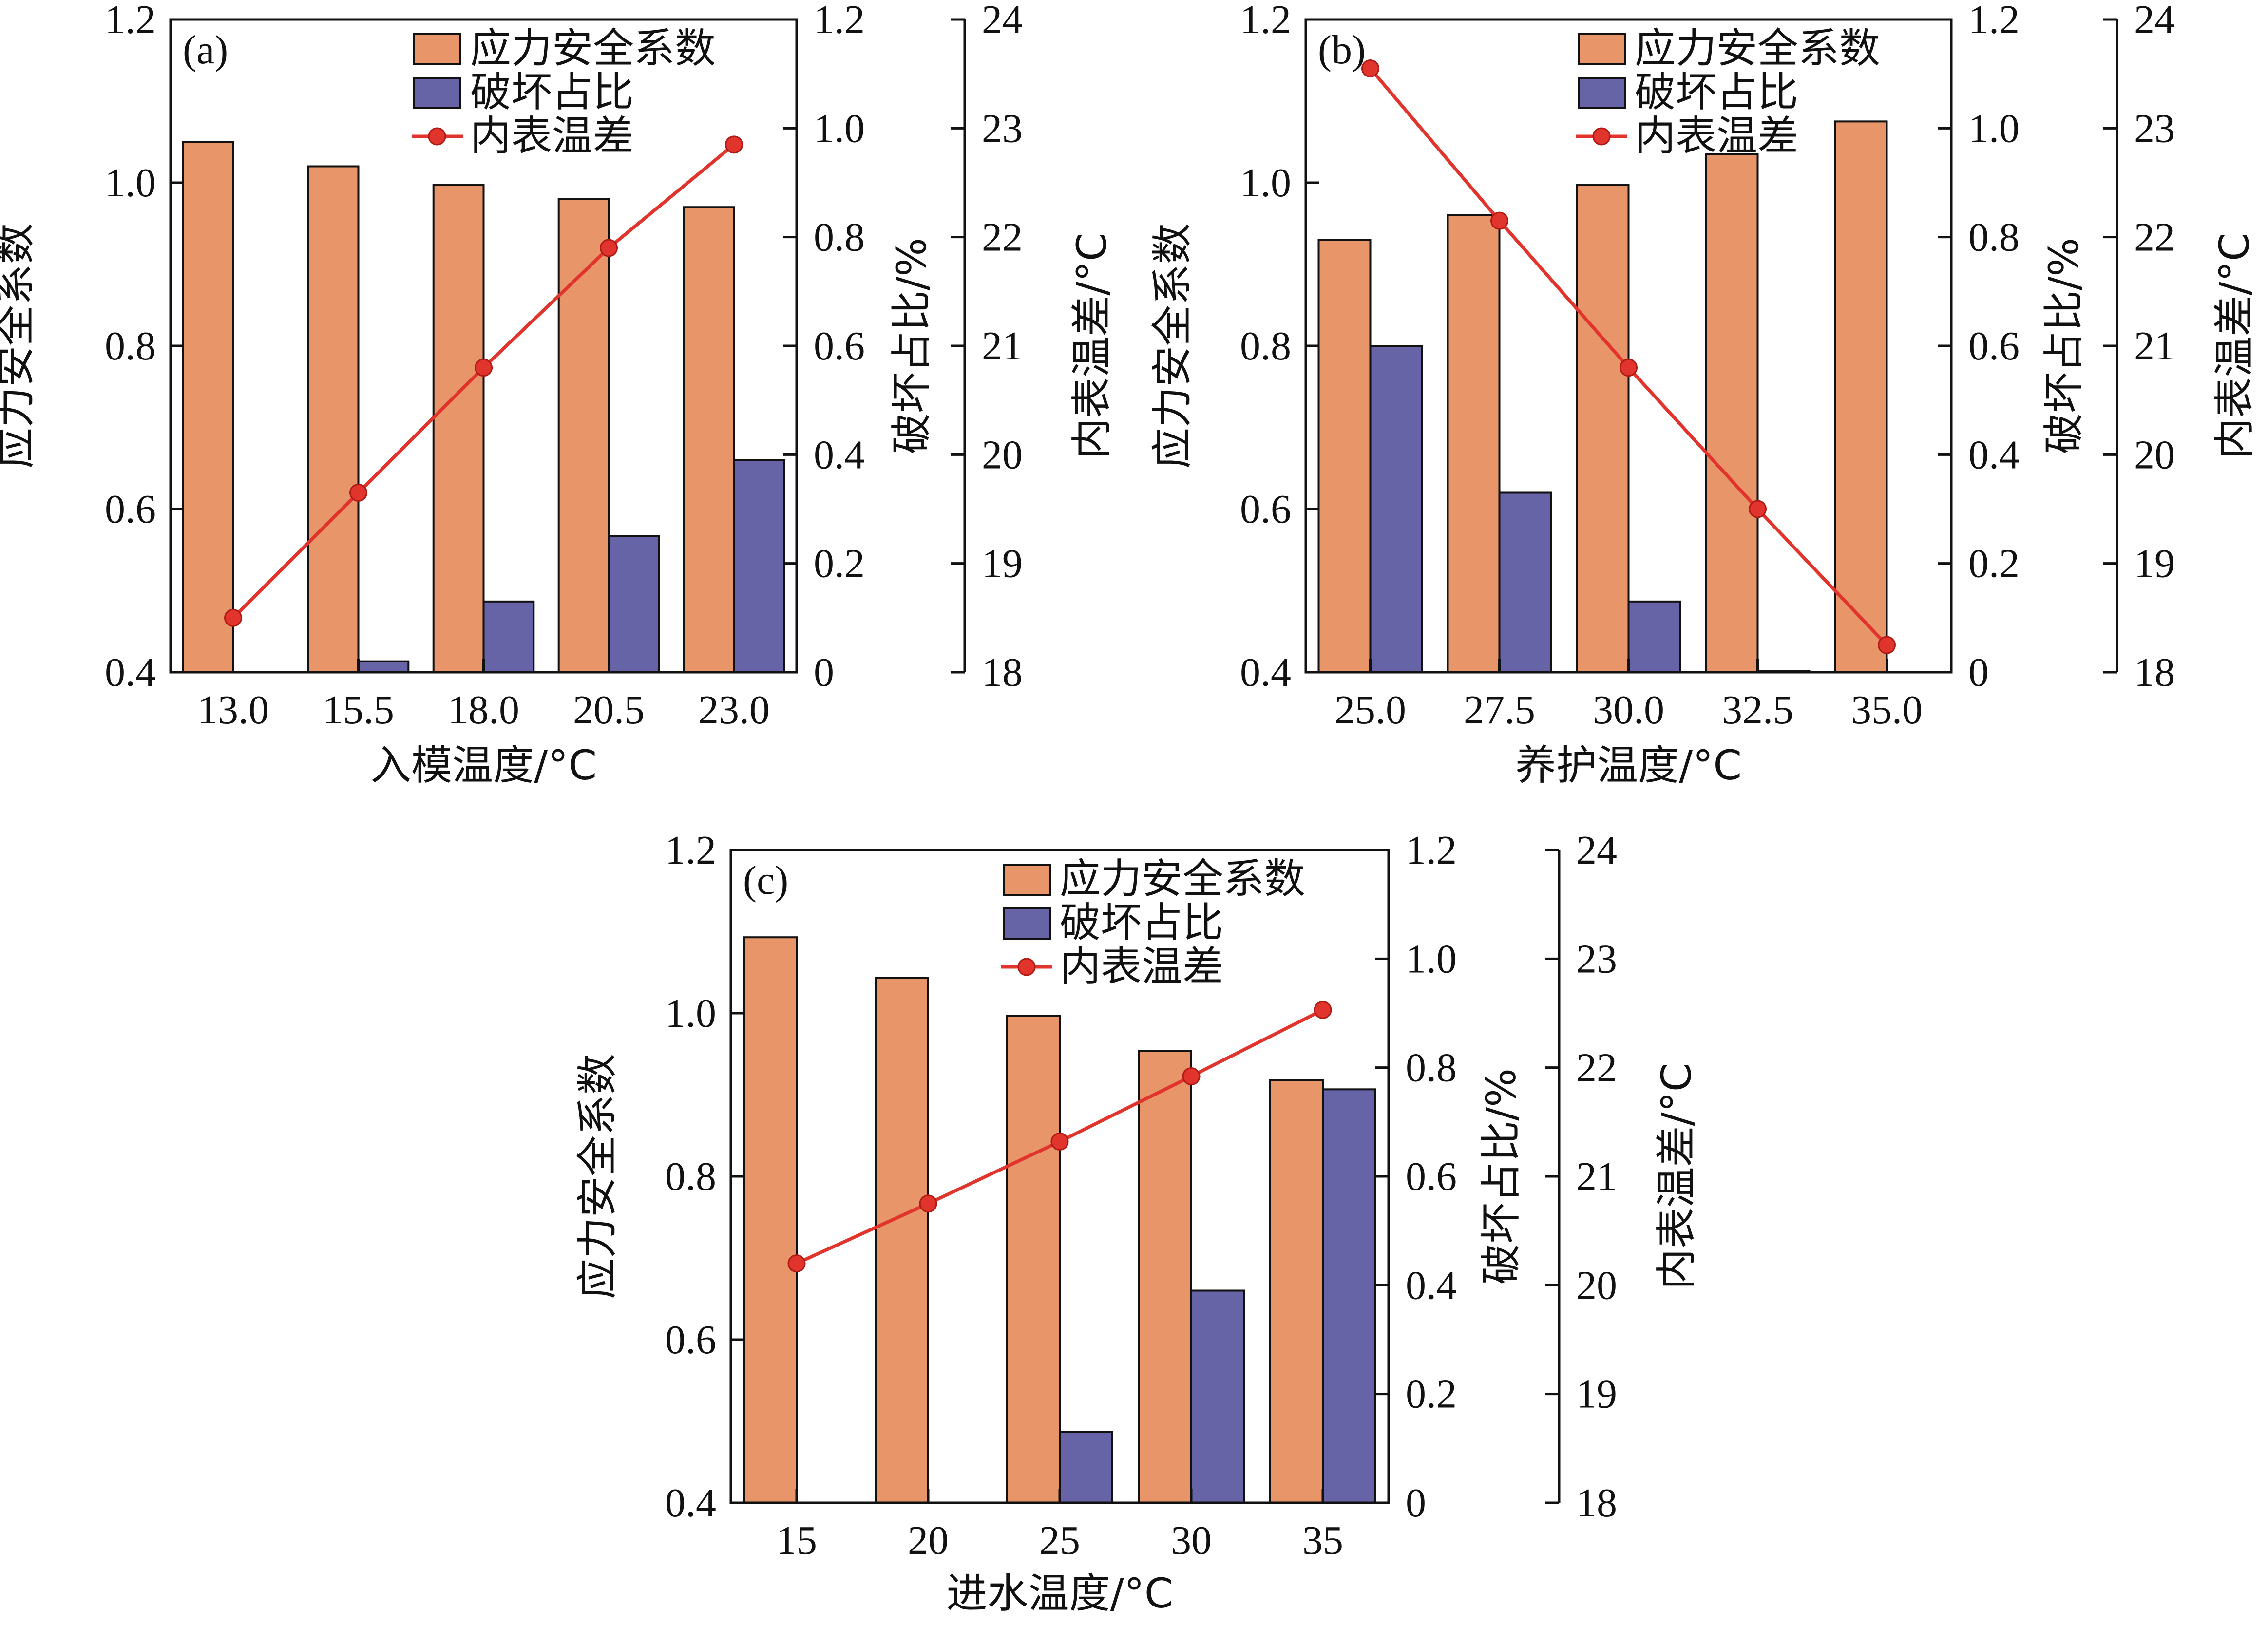  Describe the element at coordinates (1342, 50) in the screenshot. I see `panel-label: (b)` at that location.